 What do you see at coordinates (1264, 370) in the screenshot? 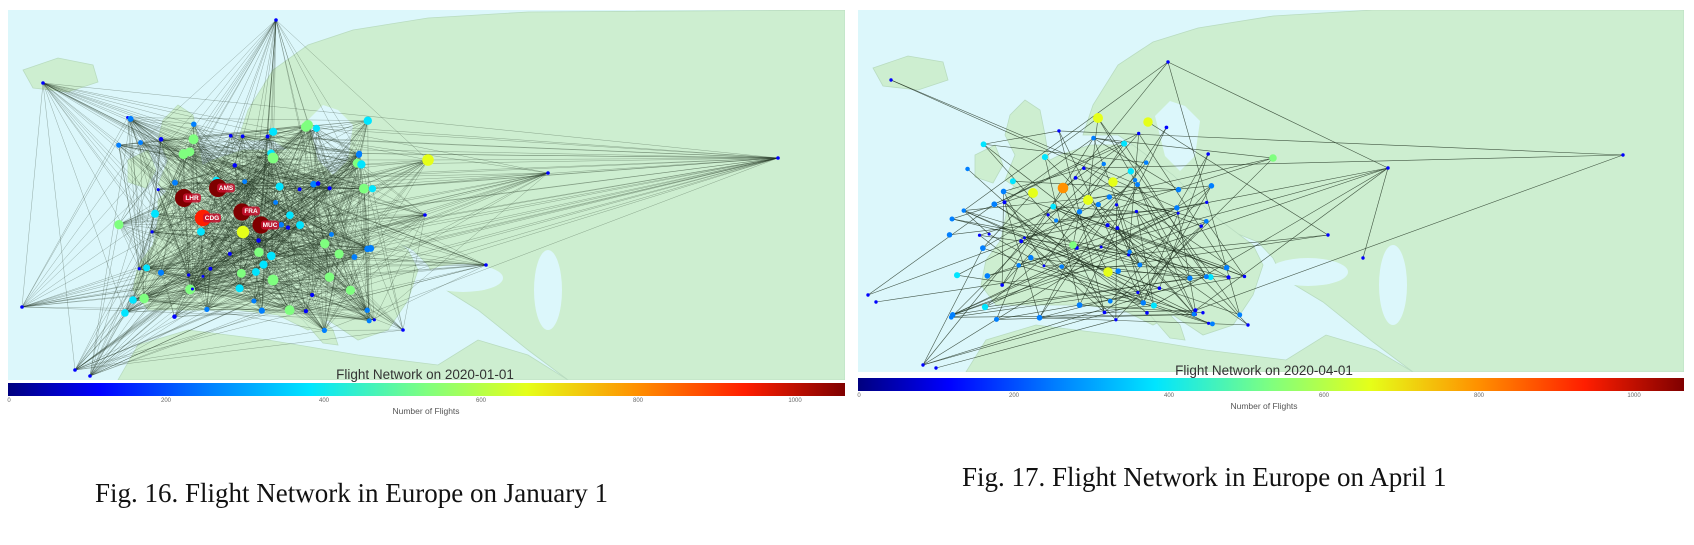
I see `map-title: Flight Network on 2020-04-01` at bounding box center [1264, 370].